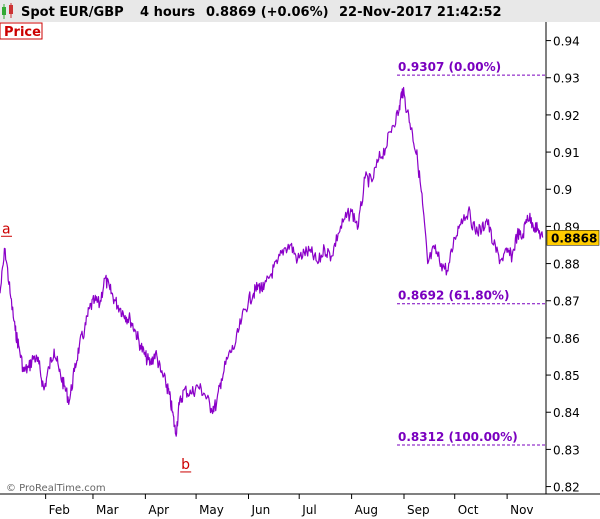 This screenshot has width=600, height=519. I want to click on timeframe: 4 hours, so click(167, 12).